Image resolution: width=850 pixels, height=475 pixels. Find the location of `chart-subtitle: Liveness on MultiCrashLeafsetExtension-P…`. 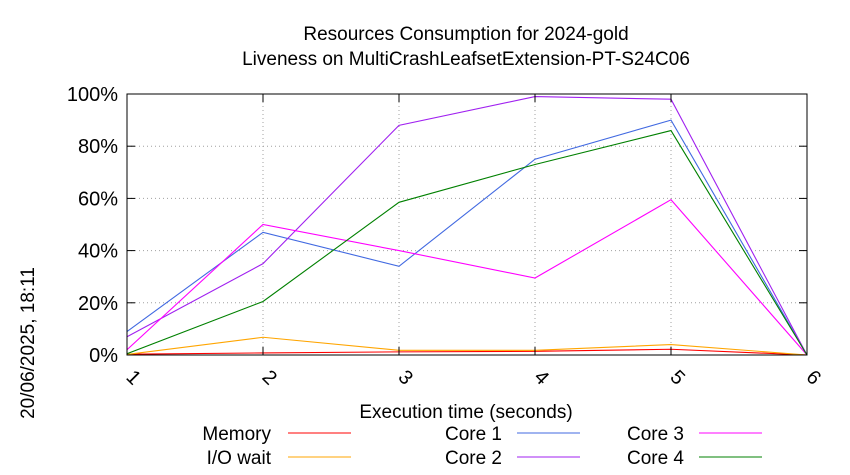

chart-subtitle: Liveness on MultiCrashLeafsetExtension-P… is located at coordinates (466, 59).